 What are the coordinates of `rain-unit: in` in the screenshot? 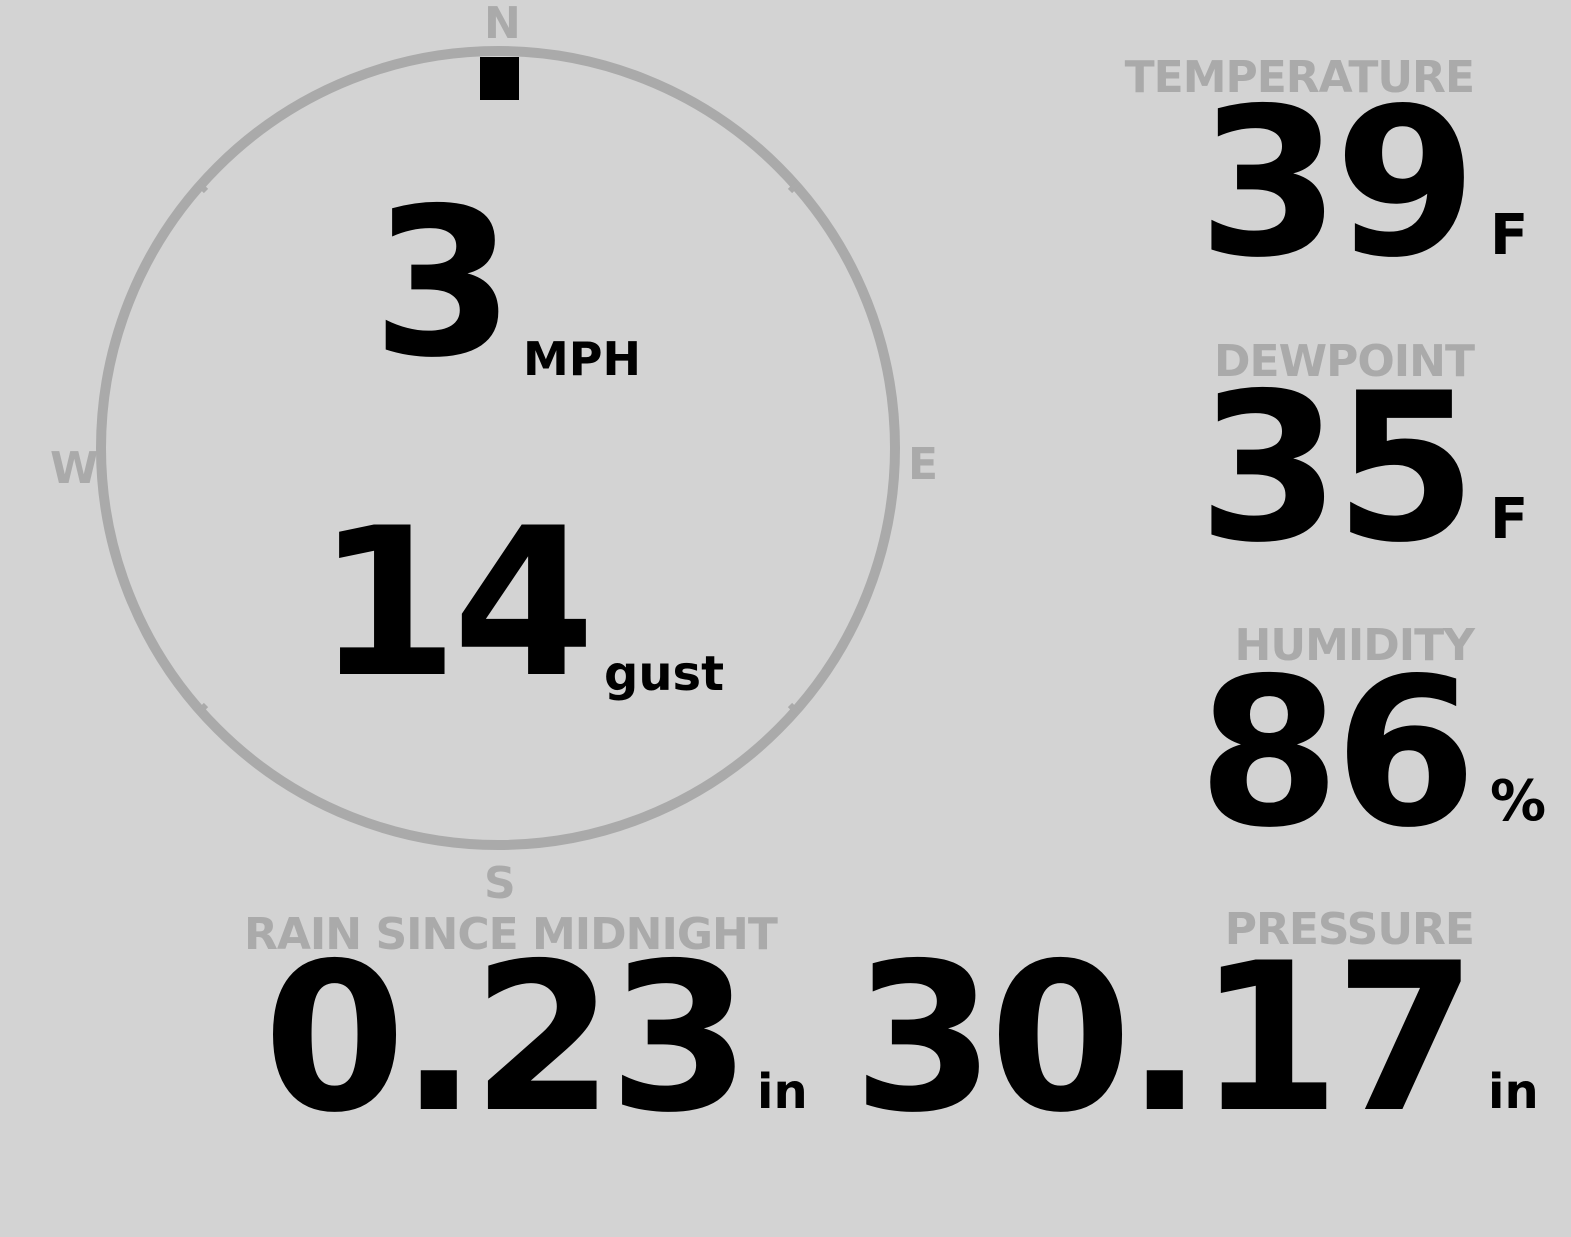 It's located at (782, 1092).